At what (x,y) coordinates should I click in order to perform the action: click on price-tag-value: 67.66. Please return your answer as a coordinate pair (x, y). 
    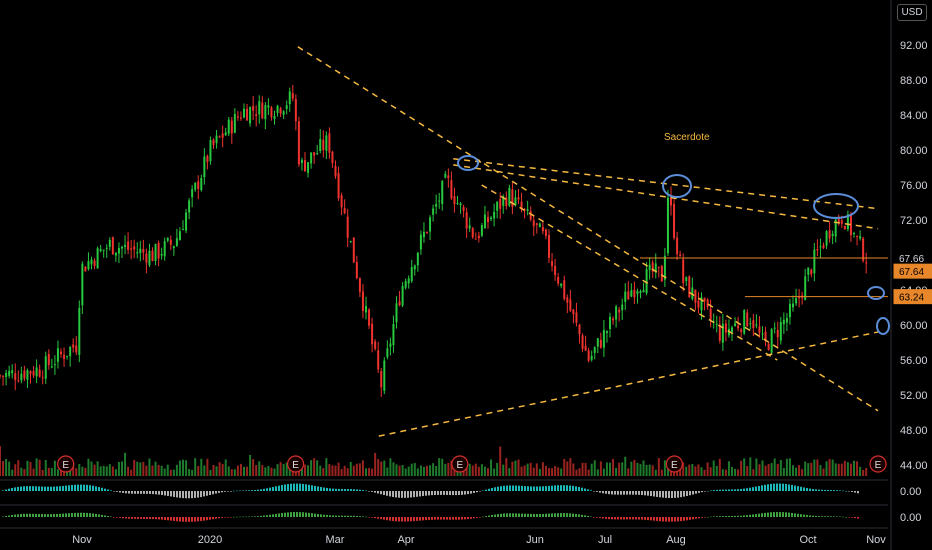
    Looking at the image, I should click on (911, 259).